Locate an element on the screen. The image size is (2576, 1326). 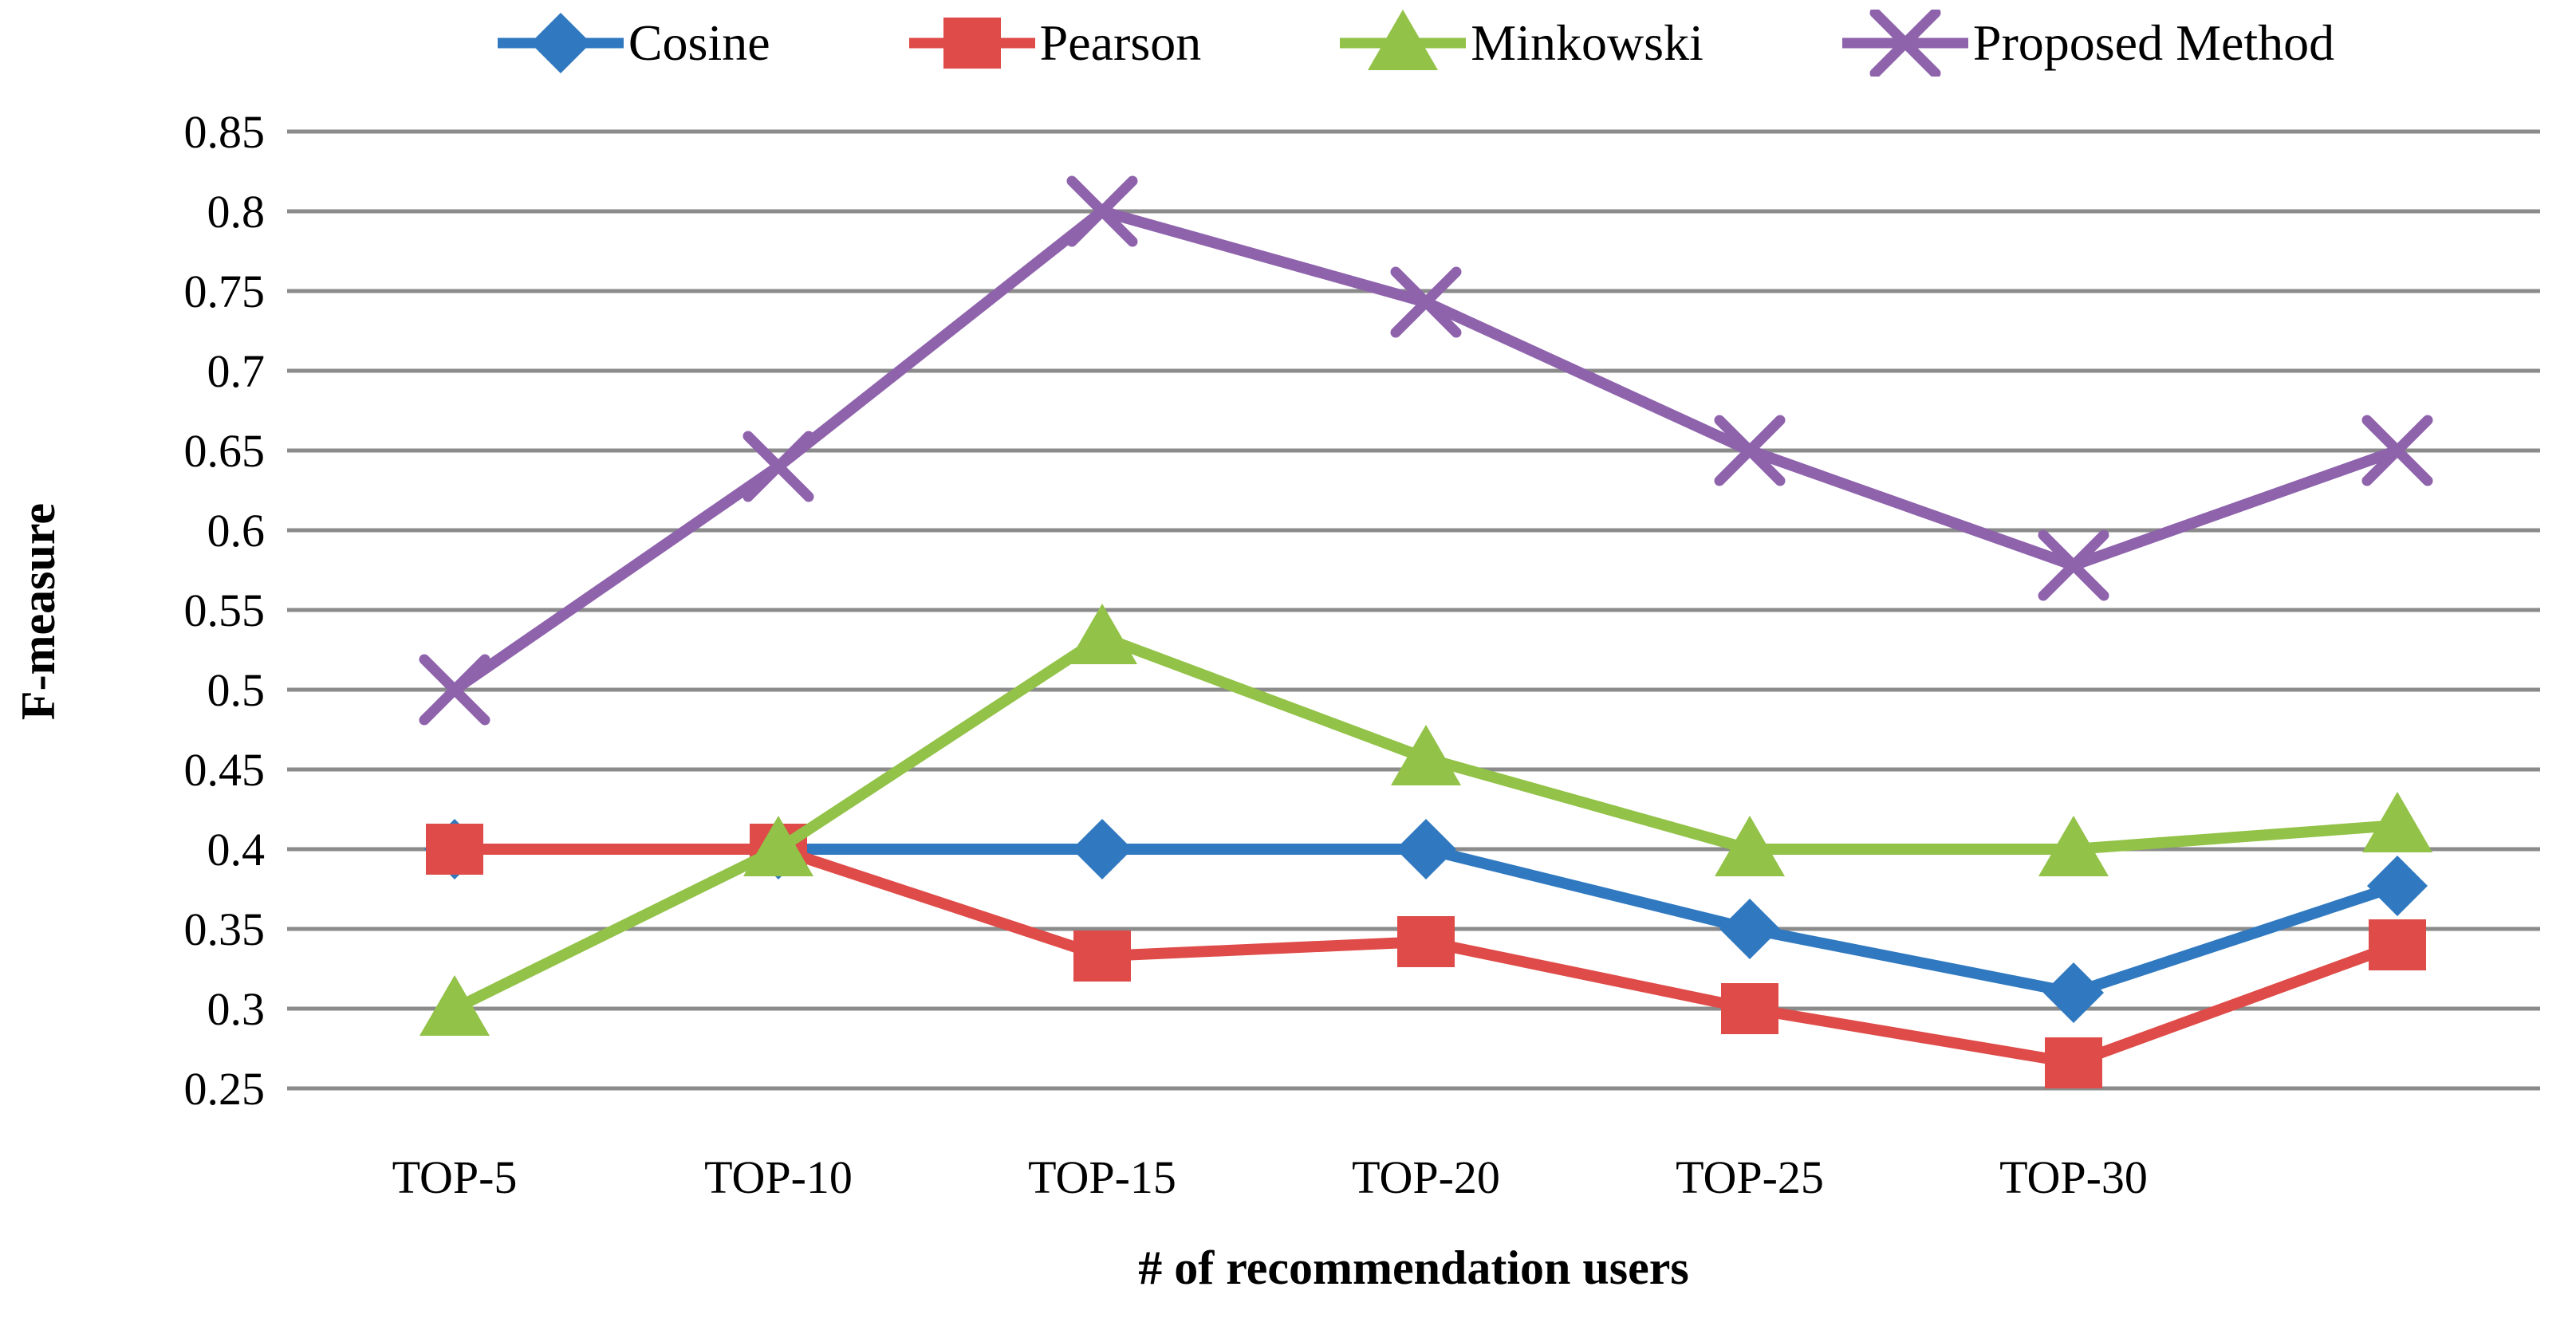
triangle-legend-marker-icon is located at coordinates (1403, 40).